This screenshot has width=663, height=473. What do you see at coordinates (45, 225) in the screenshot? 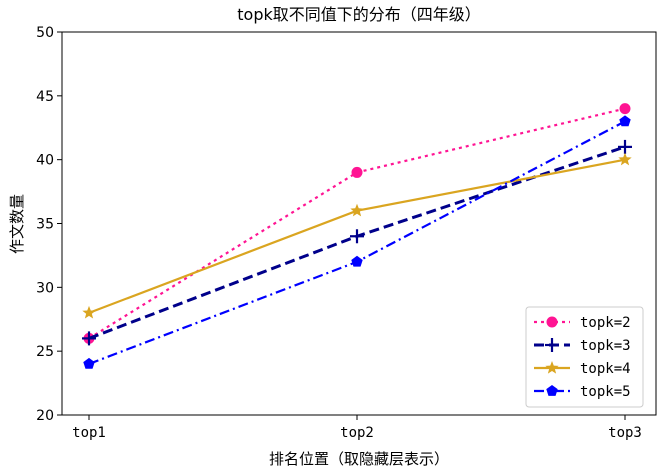
I see `y-tick-label: 35` at bounding box center [45, 225].